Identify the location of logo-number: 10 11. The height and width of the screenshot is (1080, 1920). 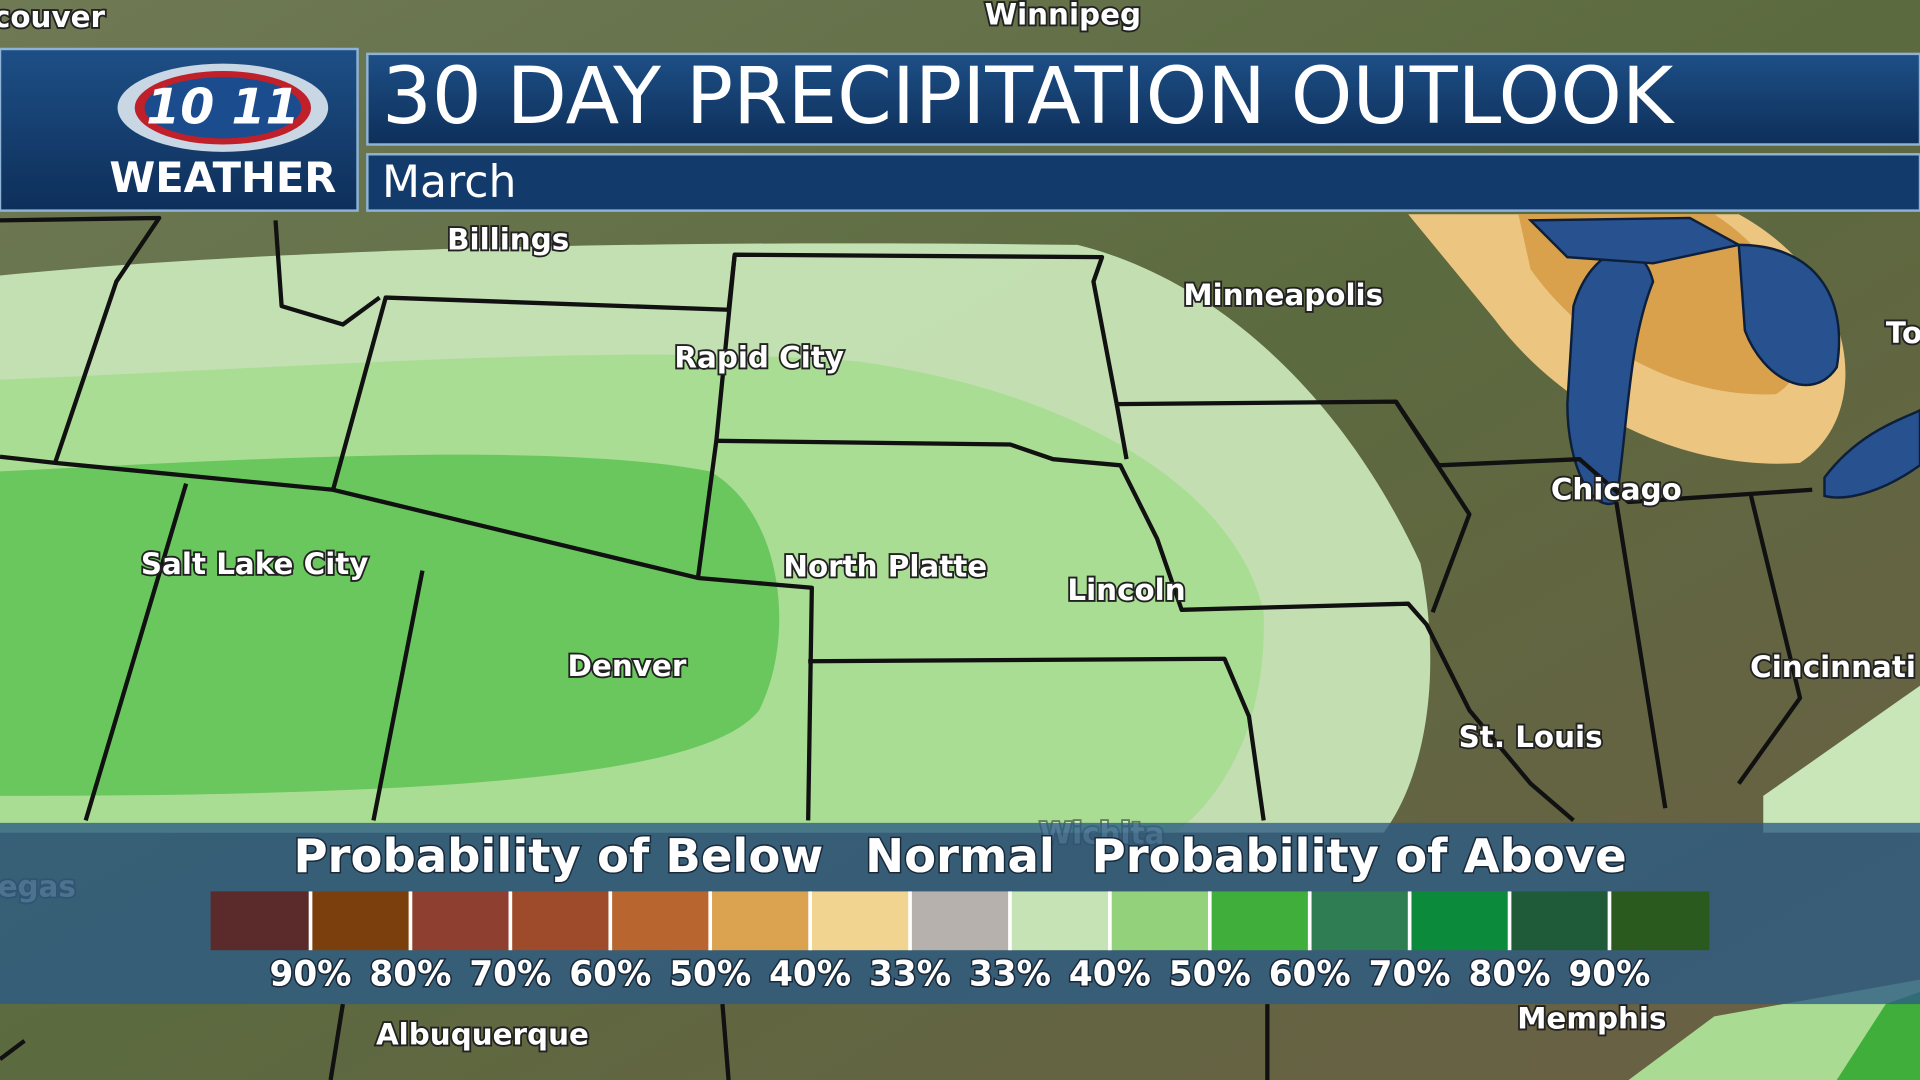
(222, 107).